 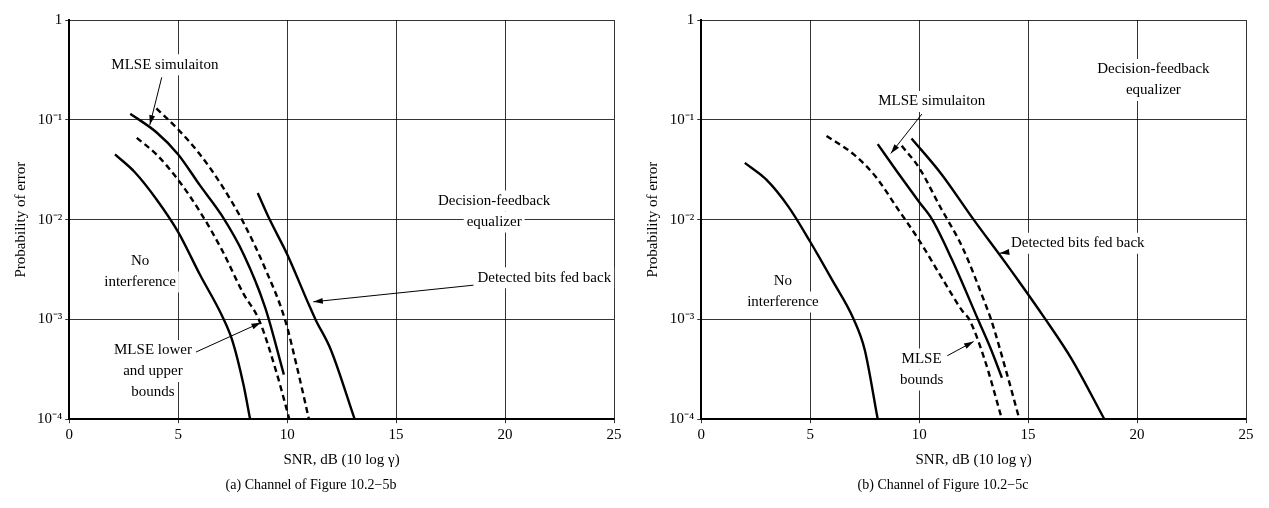 What do you see at coordinates (153, 370) in the screenshot?
I see `annotation: MLSE lower and upper bounds` at bounding box center [153, 370].